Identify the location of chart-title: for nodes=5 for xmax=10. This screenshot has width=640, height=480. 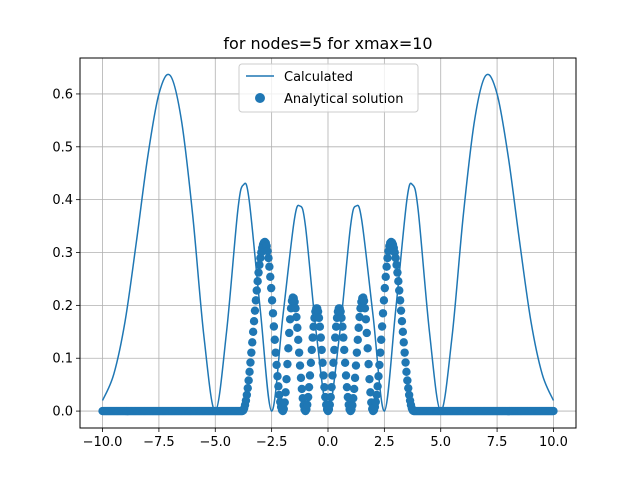
(327, 43).